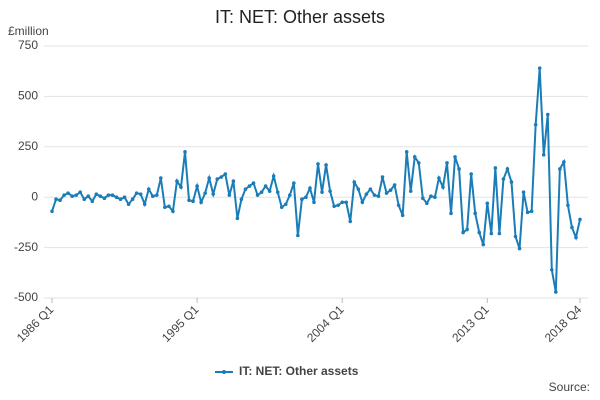 The width and height of the screenshot is (600, 400). What do you see at coordinates (26, 247) in the screenshot?
I see `y-tick-label: -250` at bounding box center [26, 247].